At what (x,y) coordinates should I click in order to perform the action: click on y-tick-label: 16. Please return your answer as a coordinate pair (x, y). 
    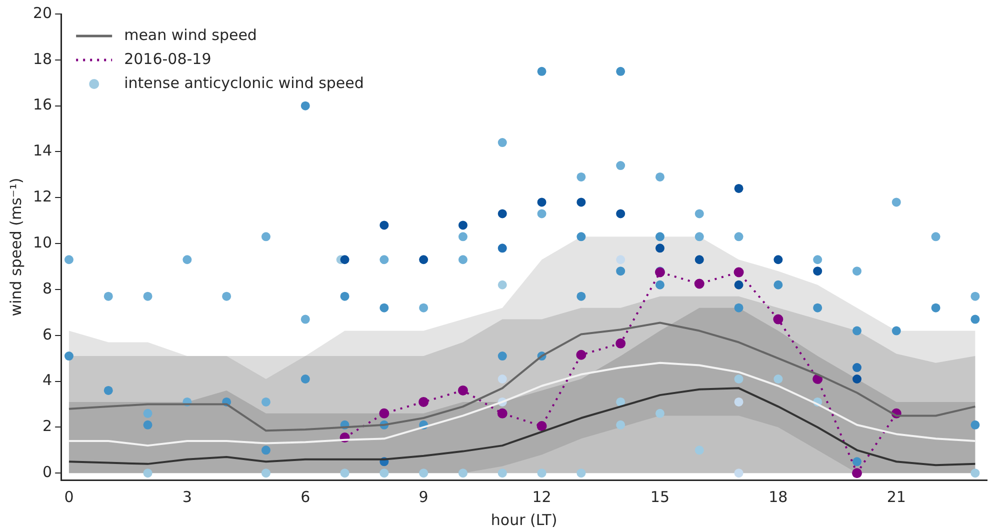
    Looking at the image, I should click on (42, 105).